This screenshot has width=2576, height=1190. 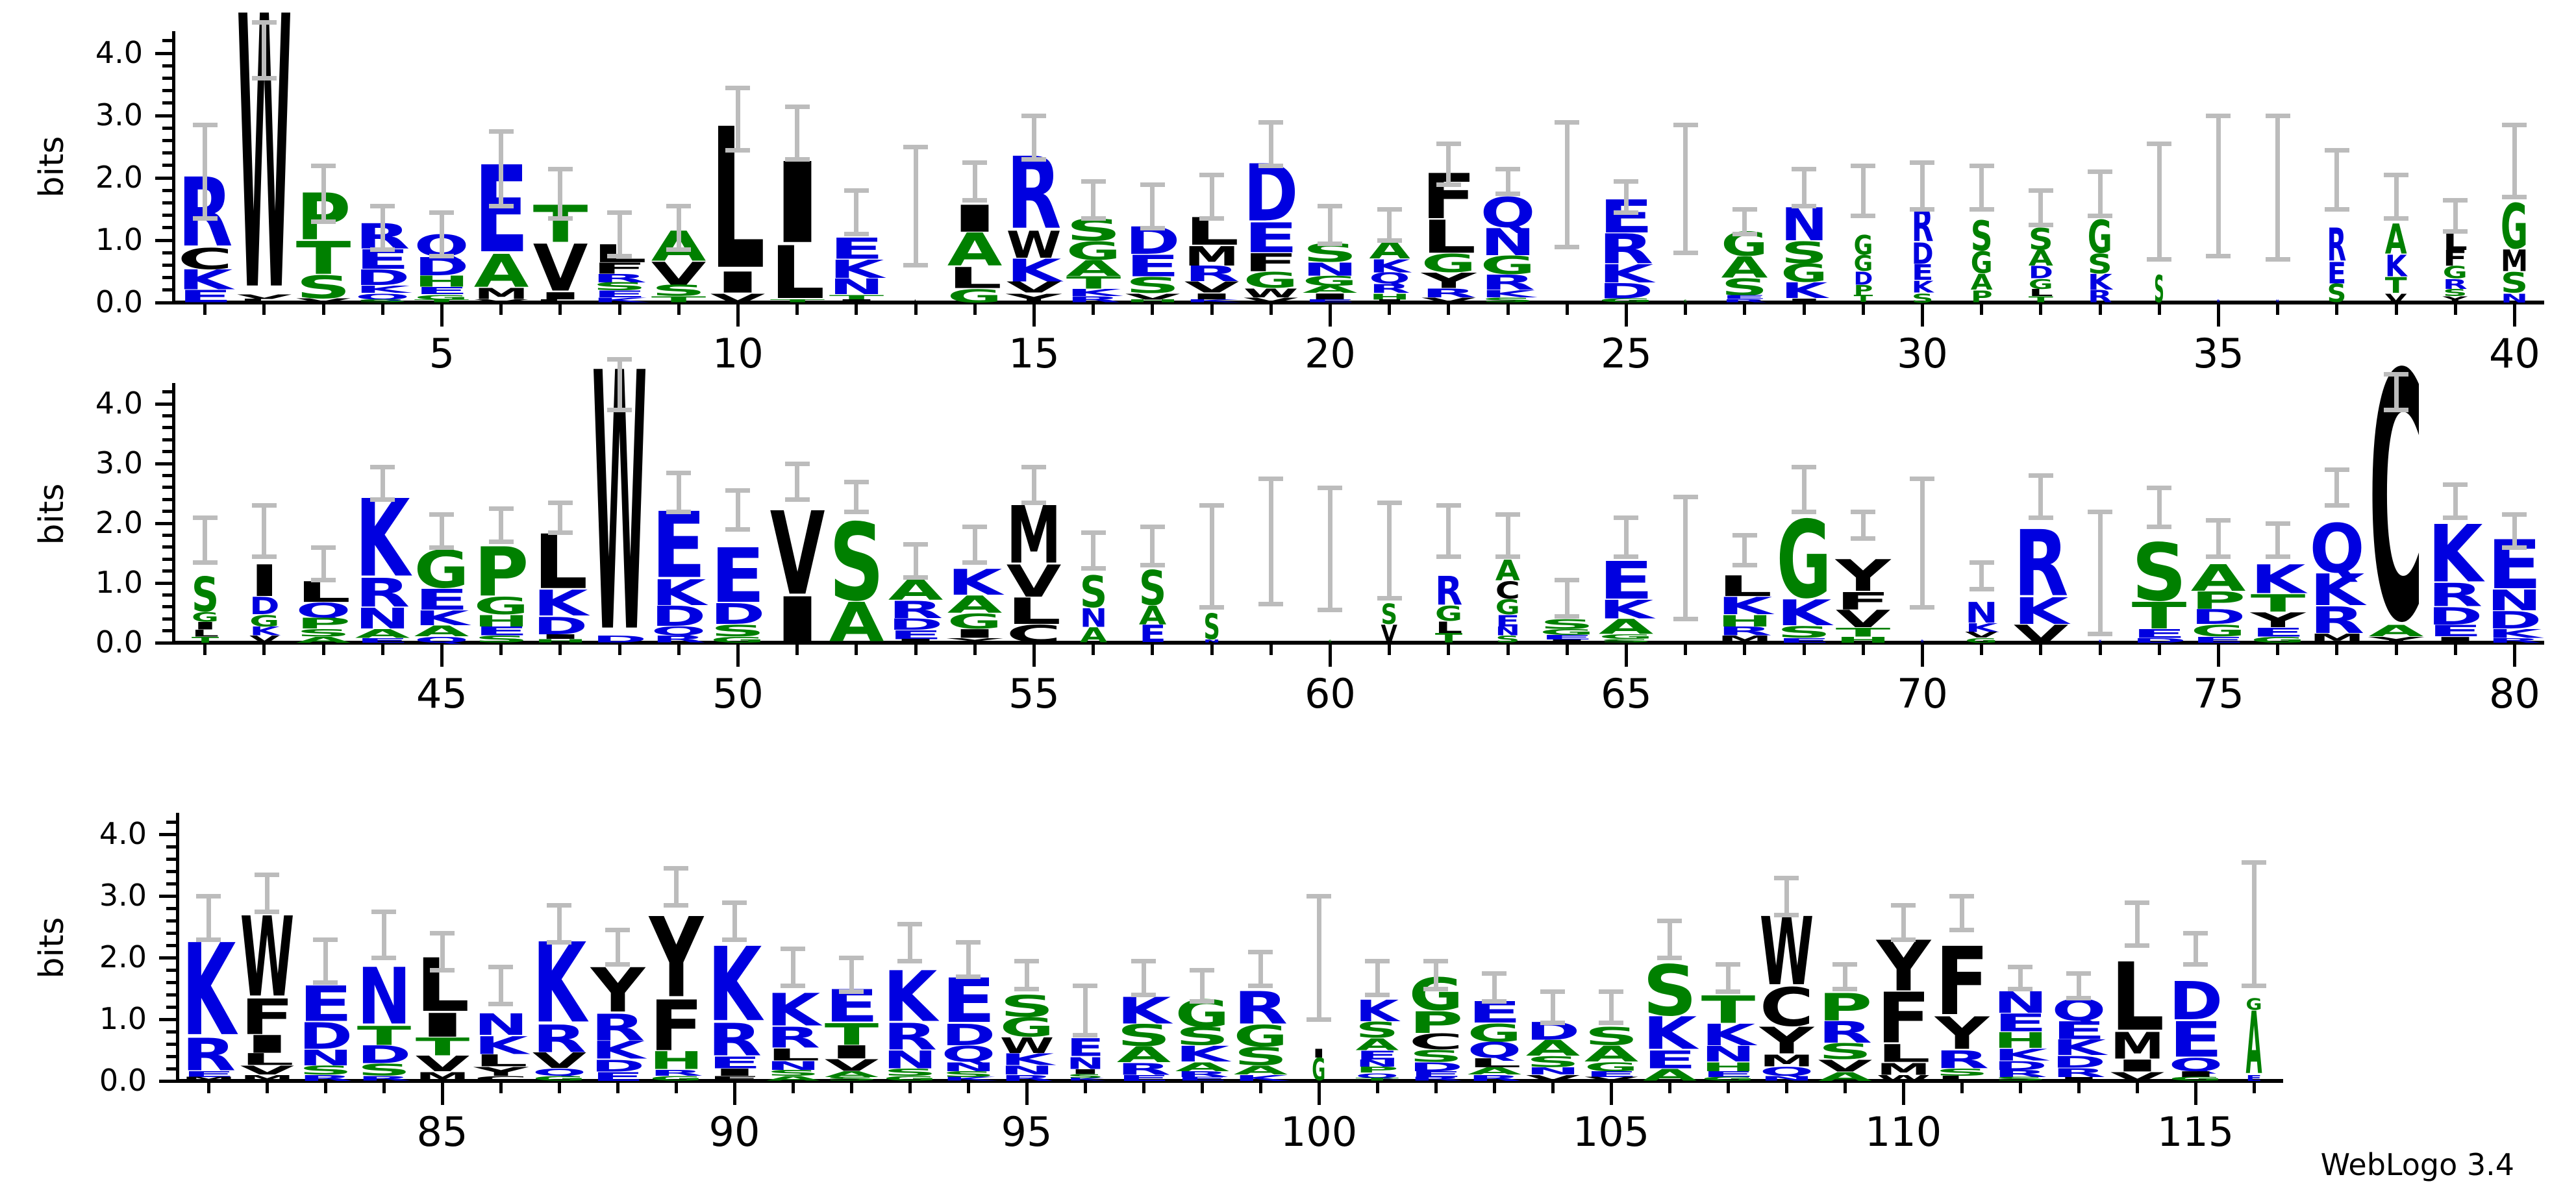 I want to click on y-tick-label: 3.0, so click(x=119, y=114).